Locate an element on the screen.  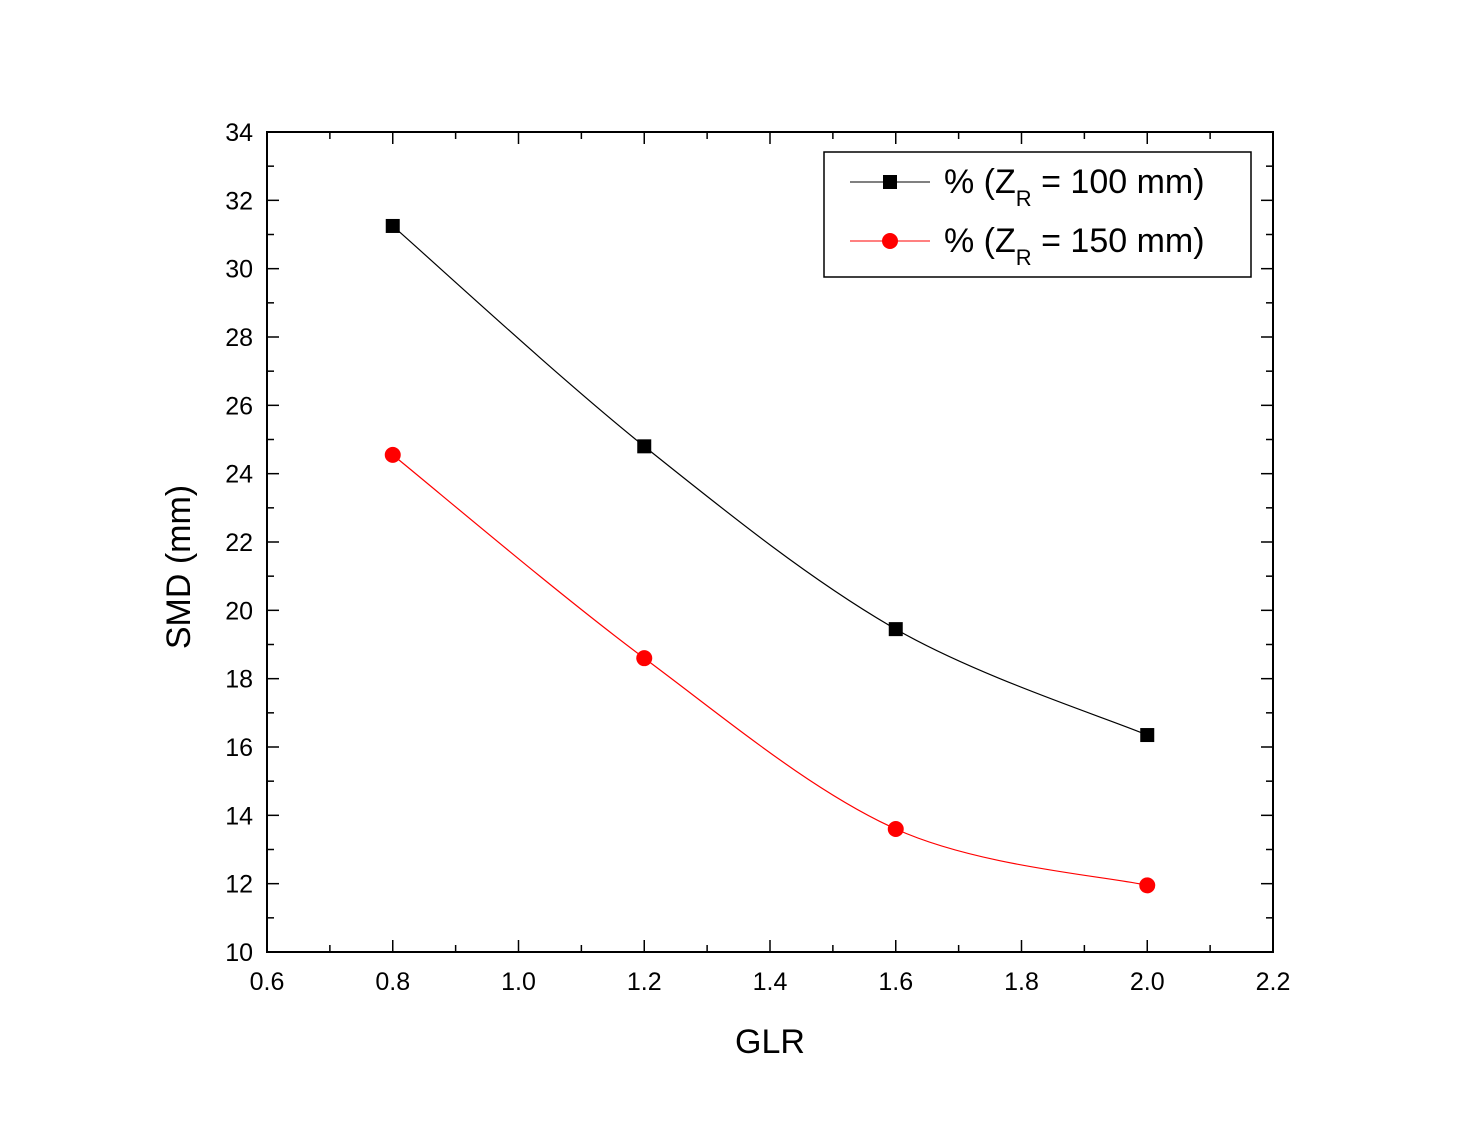
svg-text: % (ZR = 150 mm) is located at coordinates (1074, 246).